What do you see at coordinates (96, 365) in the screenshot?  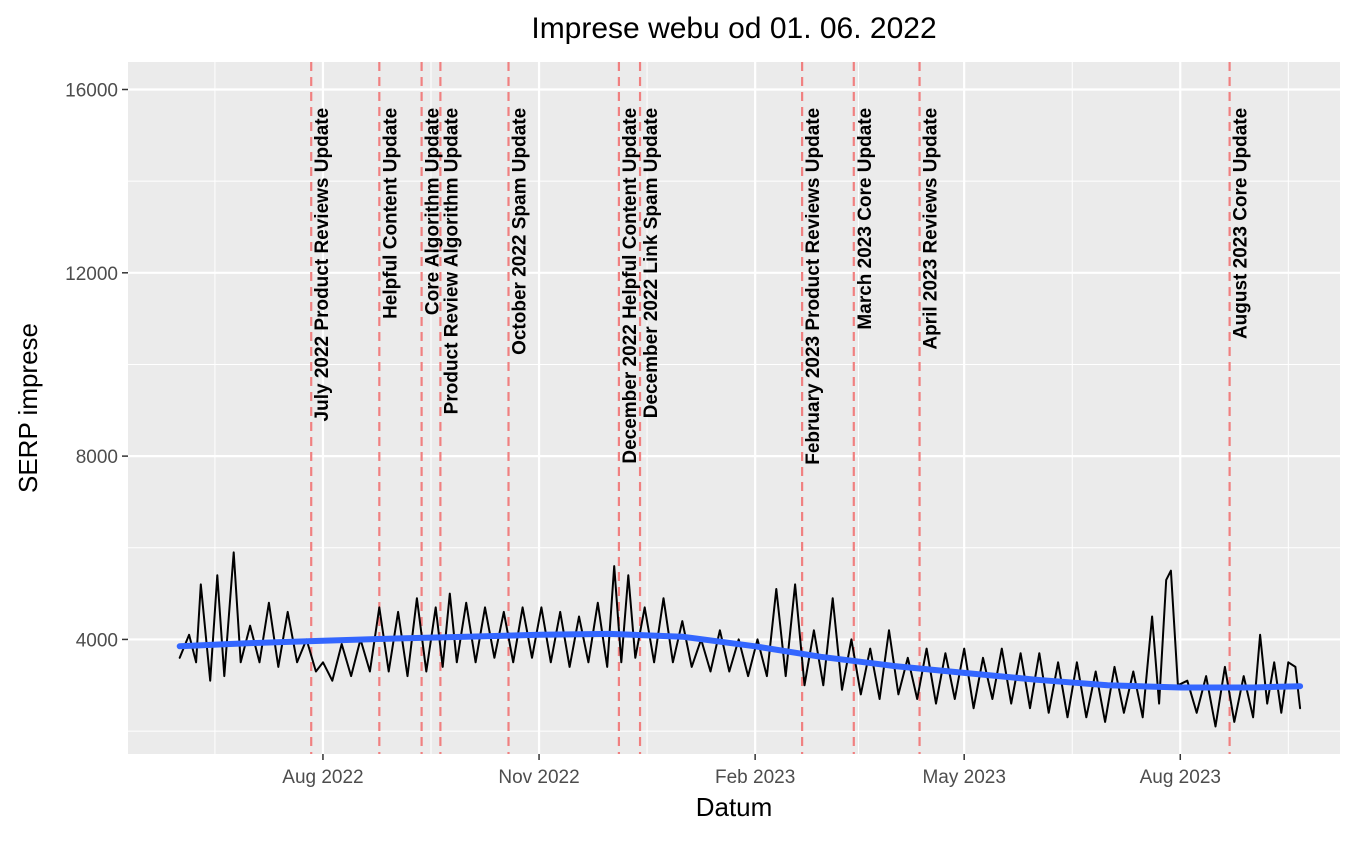 I see `y-axis: 4000 8000 12000 16000` at bounding box center [96, 365].